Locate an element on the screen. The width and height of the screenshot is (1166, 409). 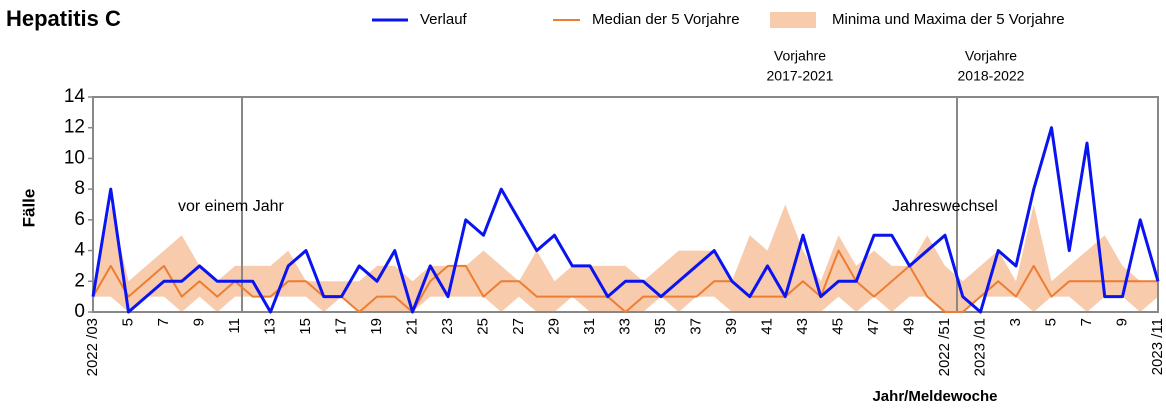
x-tick-label: 19 is located at coordinates (376, 326).